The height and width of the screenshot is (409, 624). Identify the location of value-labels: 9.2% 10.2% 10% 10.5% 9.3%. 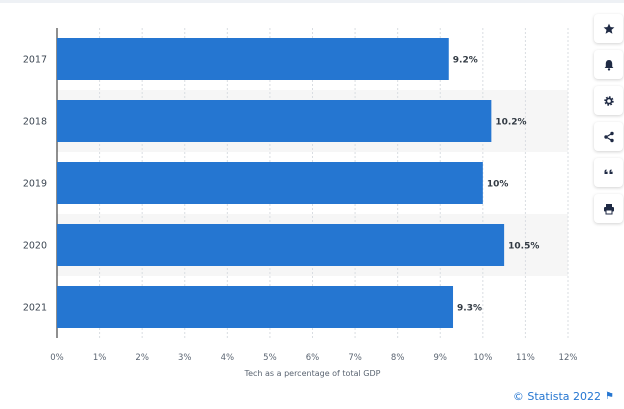
(496, 185).